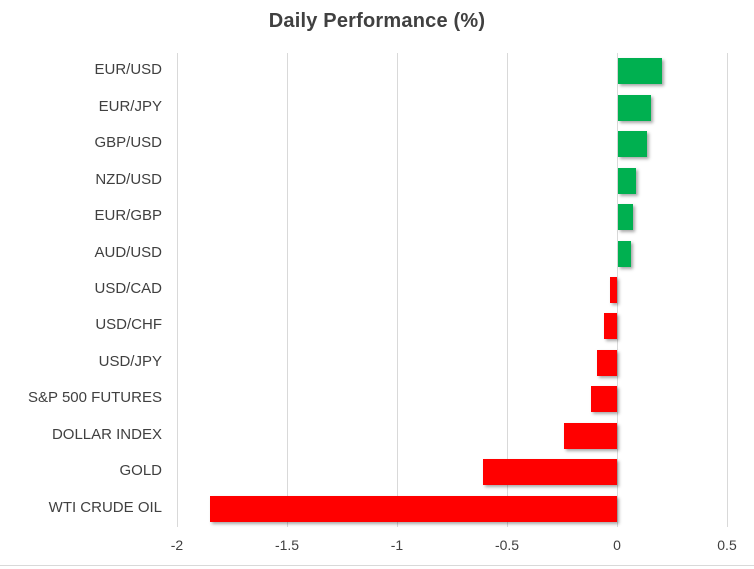  Describe the element at coordinates (507, 545) in the screenshot. I see `tick-label--0.5: -0.5` at that location.